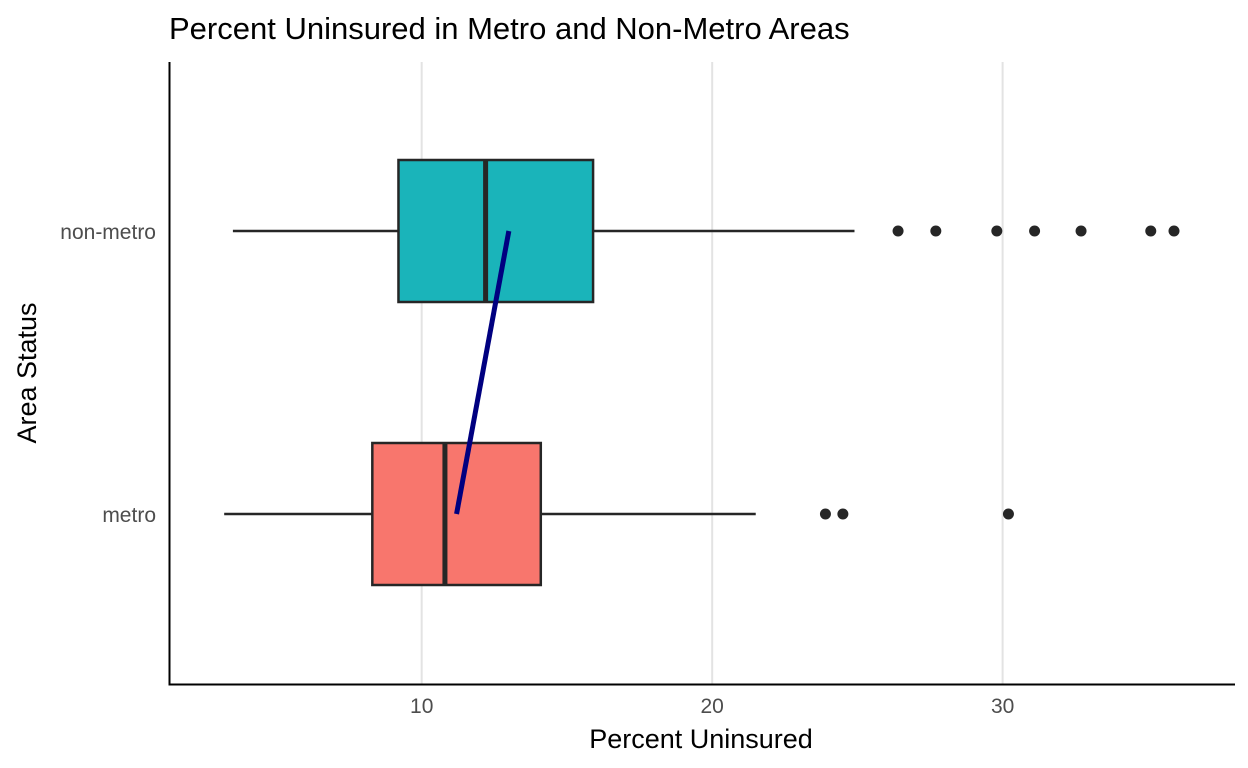  Describe the element at coordinates (711, 706) in the screenshot. I see `x-tick-label: 20` at that location.